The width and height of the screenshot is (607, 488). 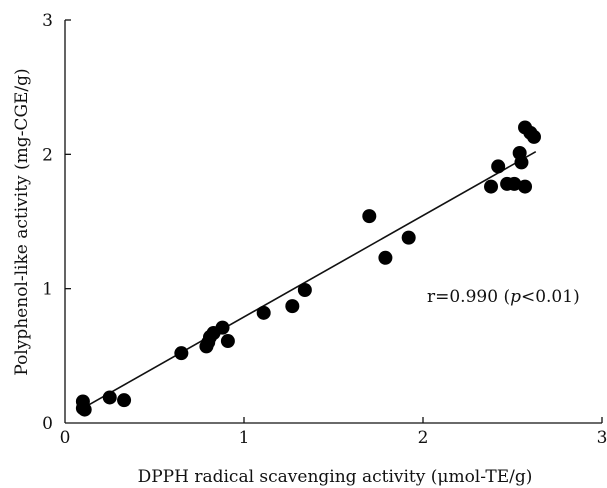 I want to click on correlation-annotation: r=0.990 (p<0.01), so click(x=503, y=297).